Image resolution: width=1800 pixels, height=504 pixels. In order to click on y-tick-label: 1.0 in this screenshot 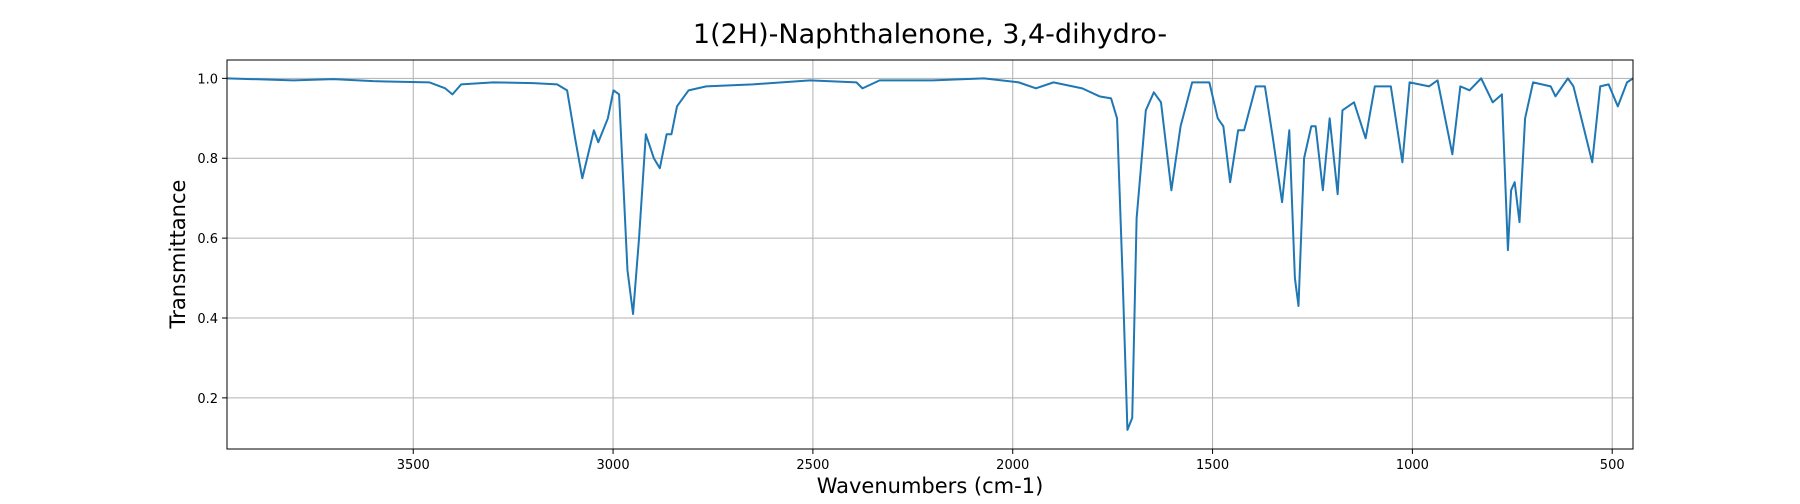, I will do `click(207, 79)`.